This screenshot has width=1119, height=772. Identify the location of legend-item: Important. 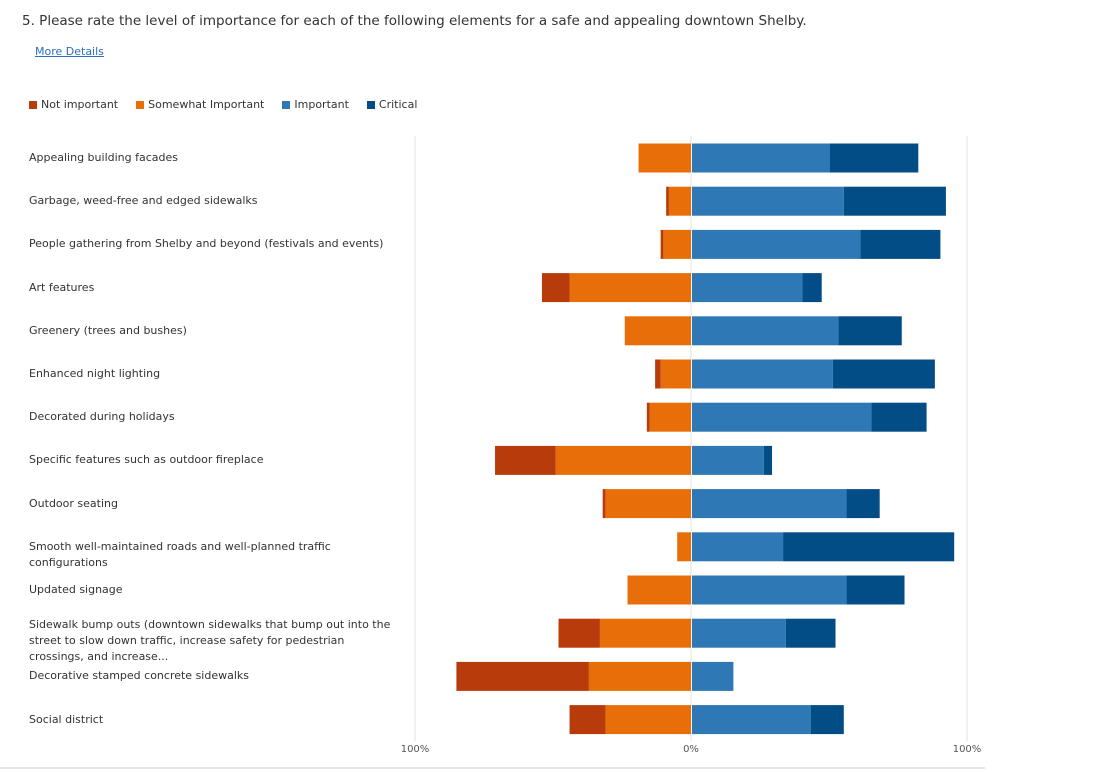
(315, 104).